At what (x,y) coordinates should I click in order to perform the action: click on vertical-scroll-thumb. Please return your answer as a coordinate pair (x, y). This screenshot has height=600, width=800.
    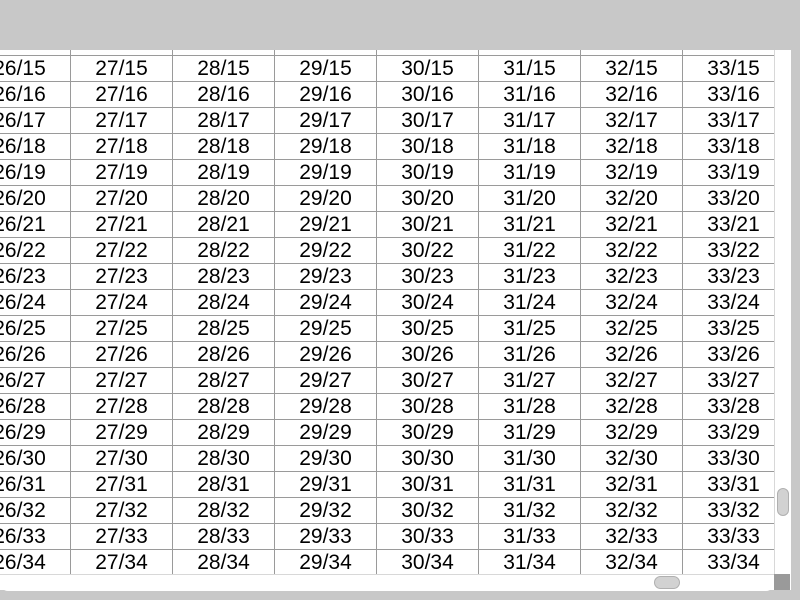
    Looking at the image, I should click on (783, 502).